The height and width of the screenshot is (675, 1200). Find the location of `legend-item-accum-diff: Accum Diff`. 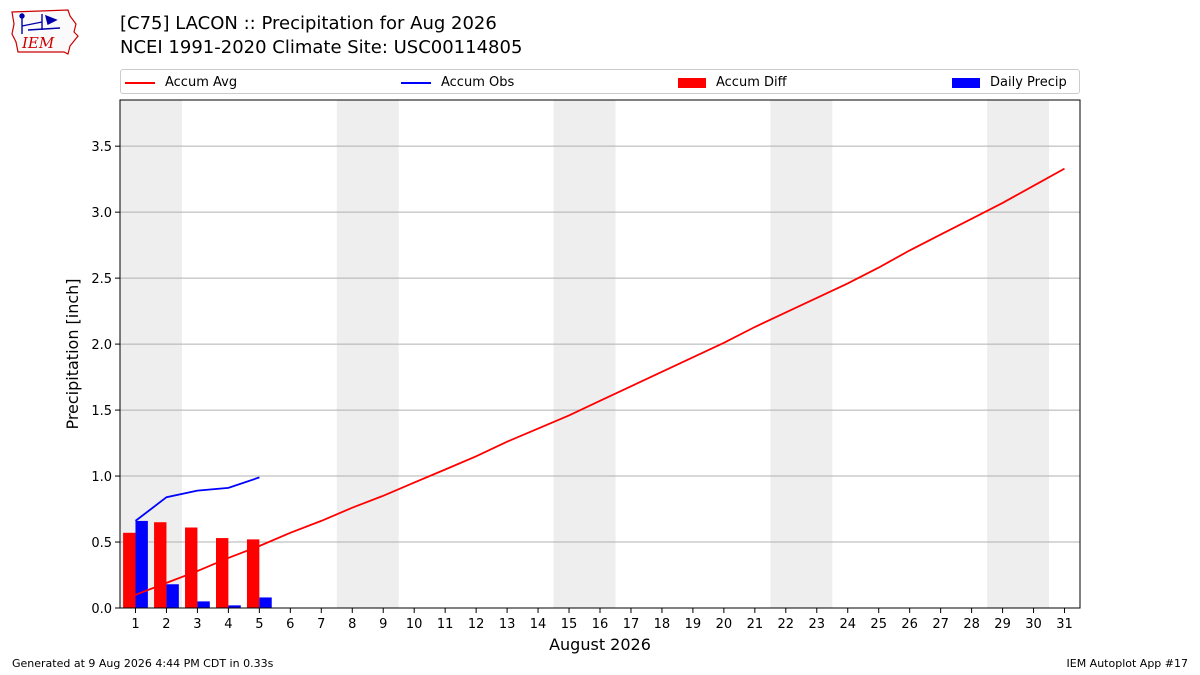

legend-item-accum-diff: Accum Diff is located at coordinates (732, 82).